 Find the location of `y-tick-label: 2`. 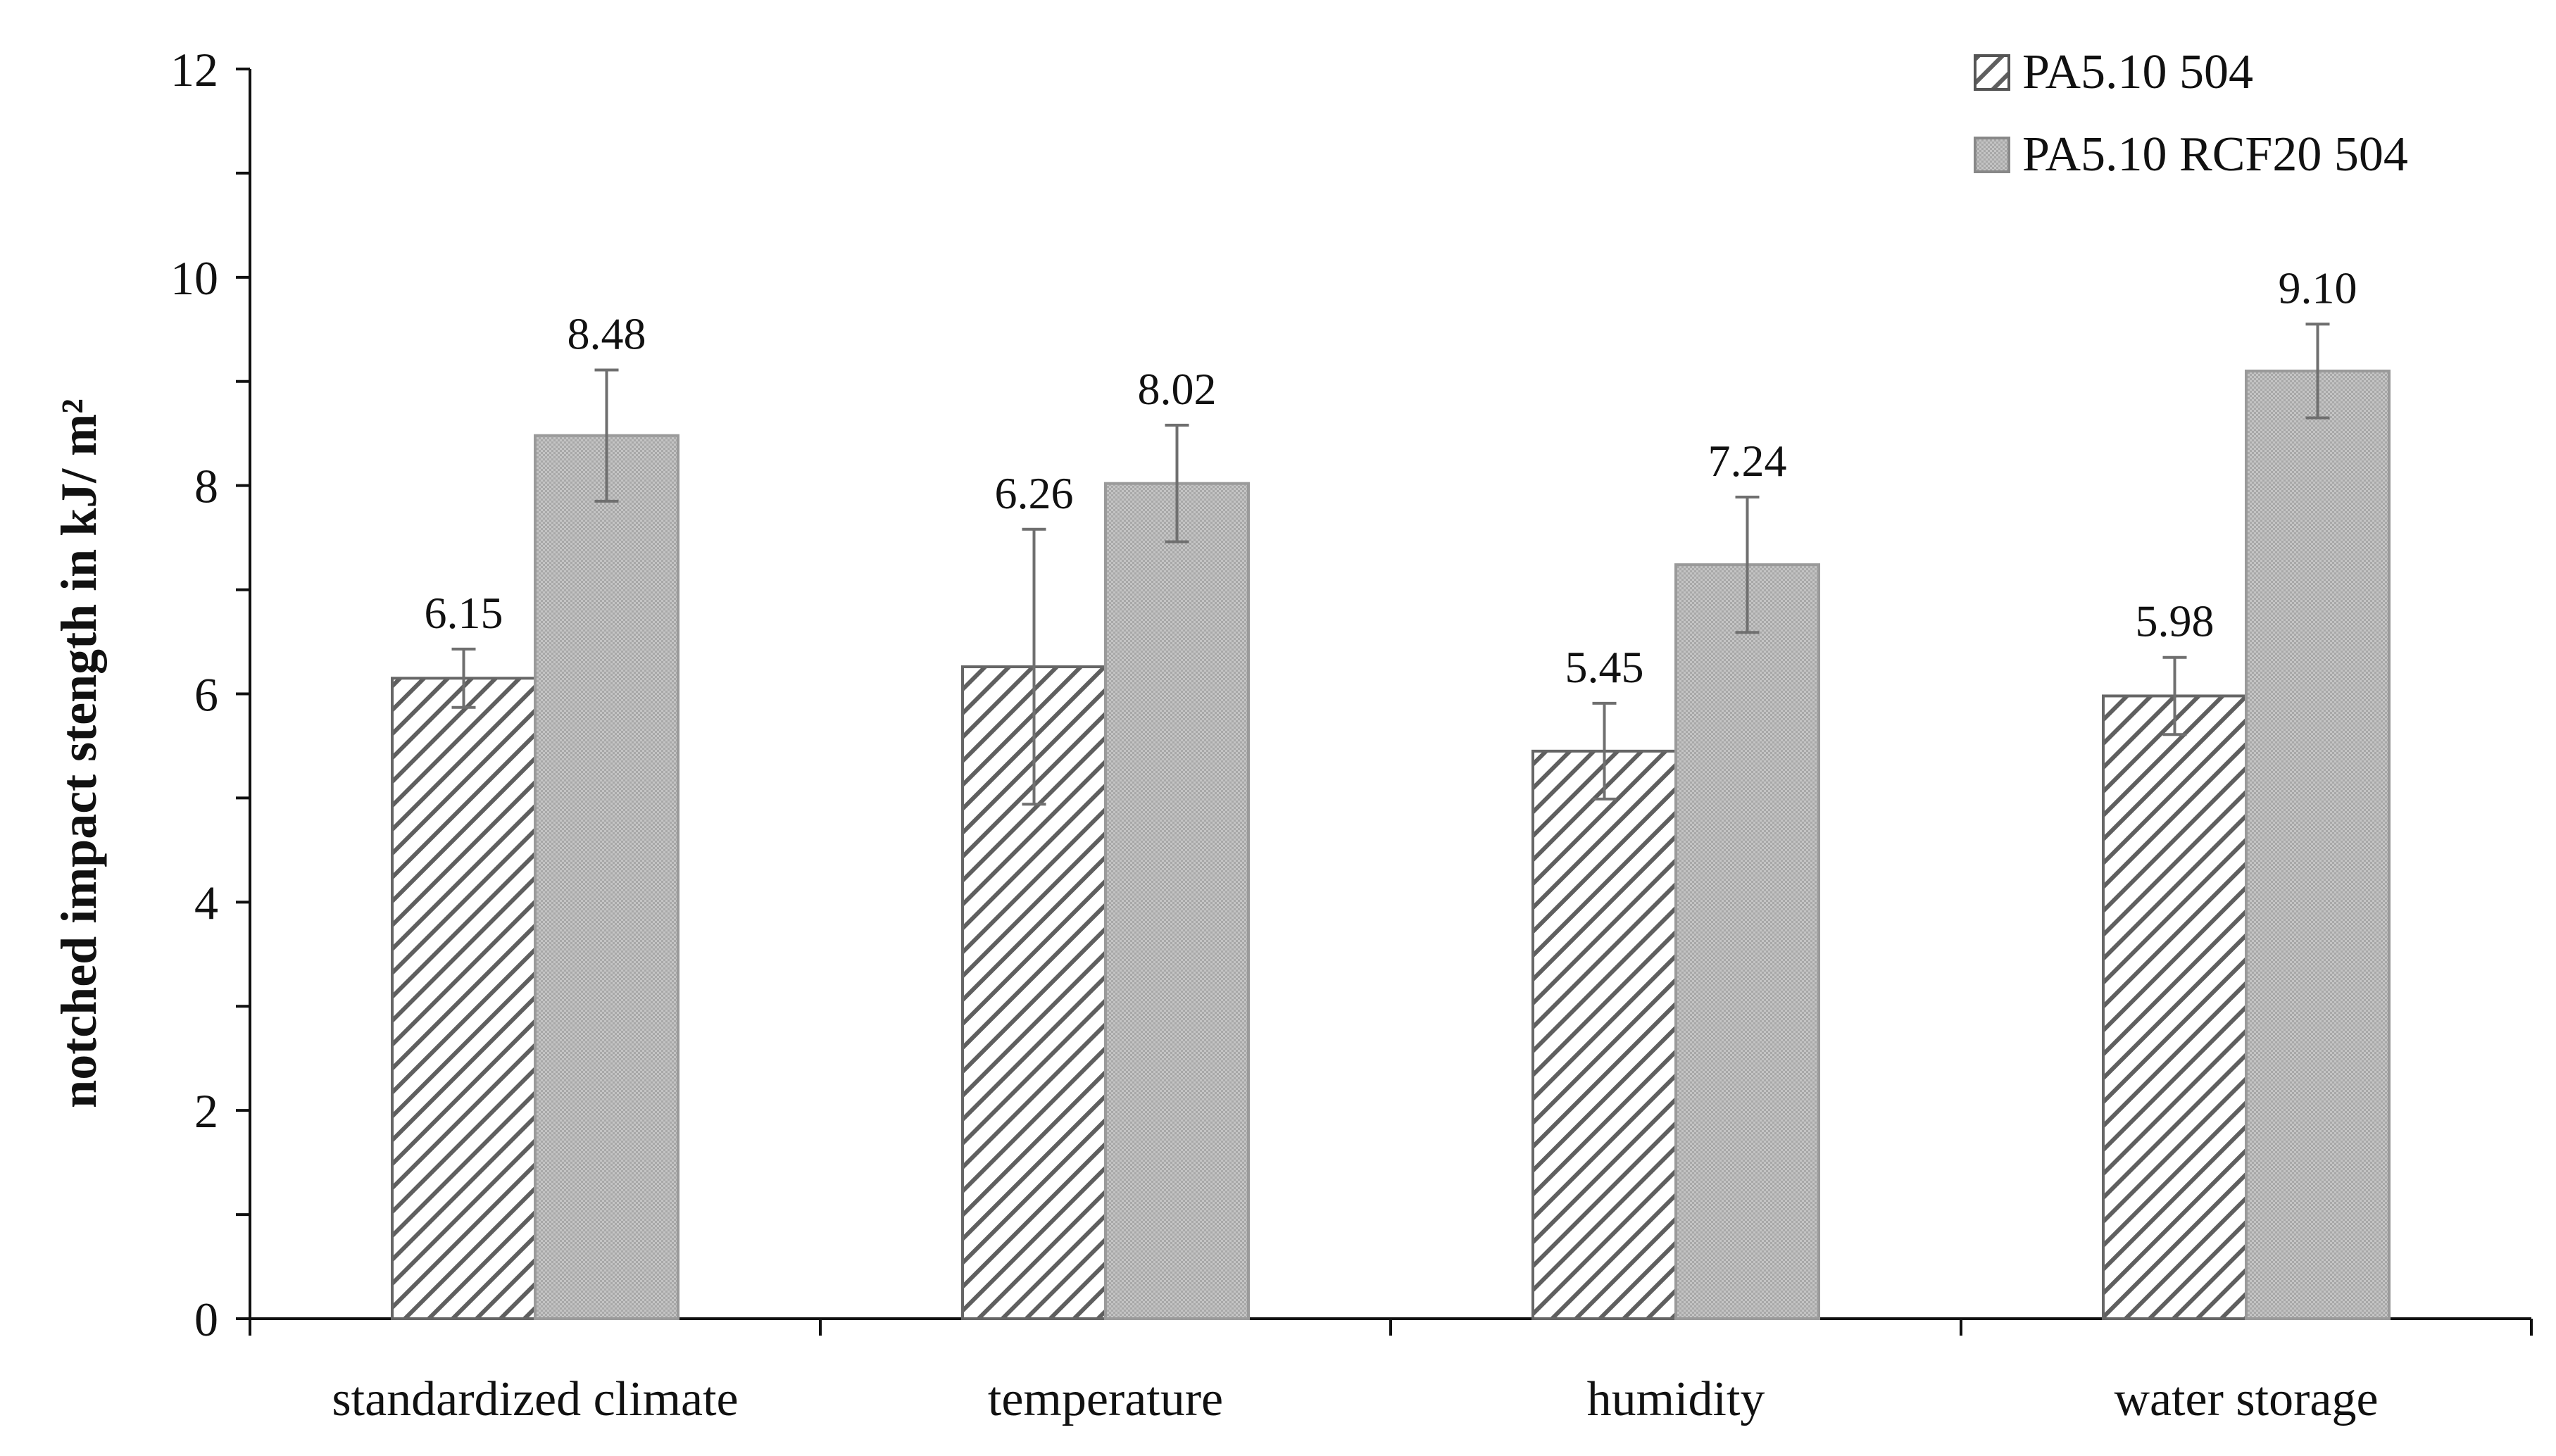

y-tick-label: 2 is located at coordinates (206, 1111).